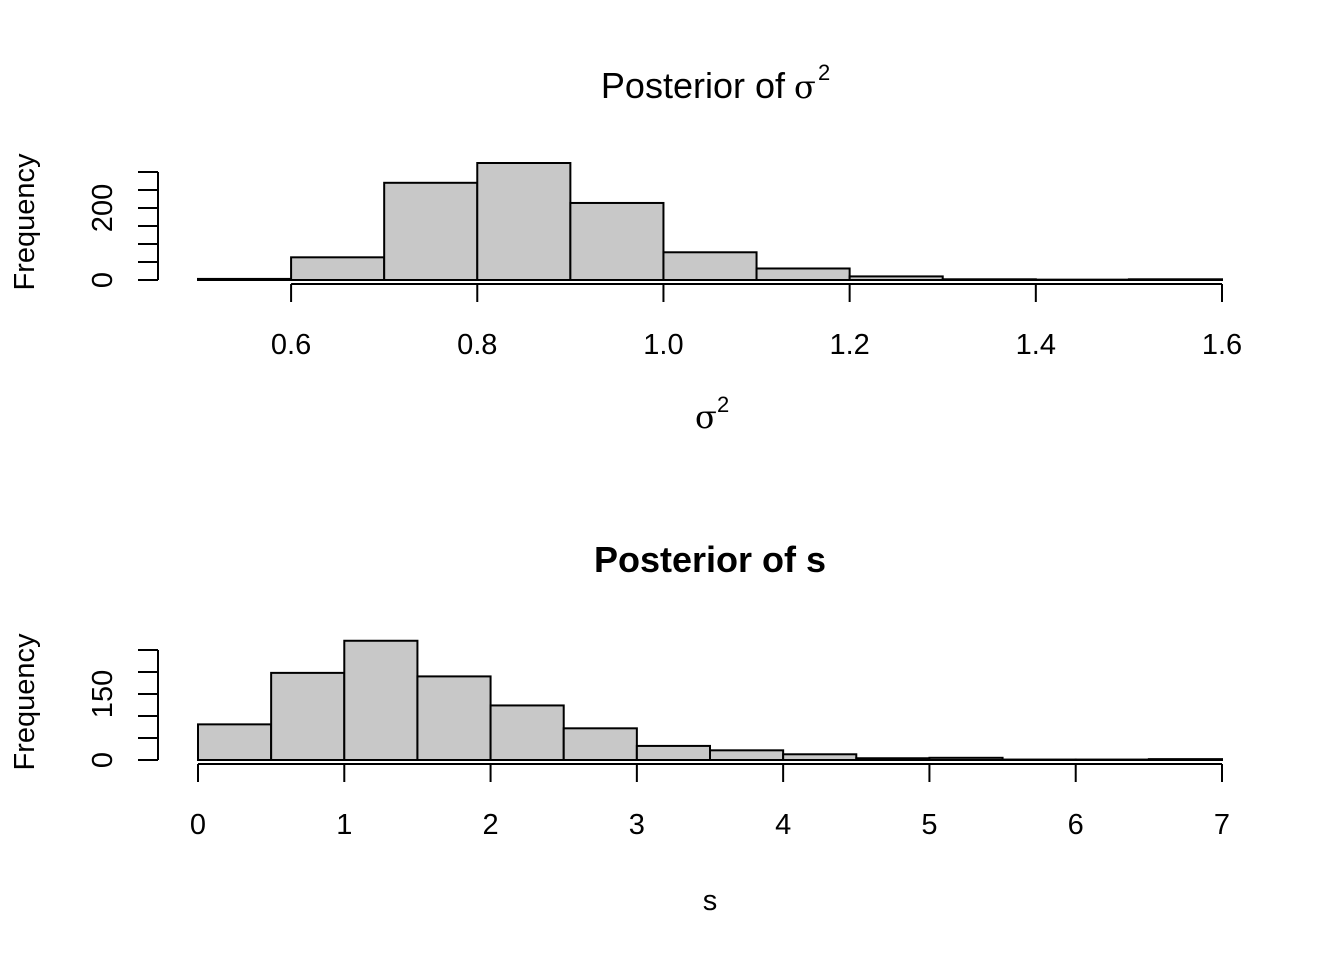 The width and height of the screenshot is (1344, 960). I want to click on y-axis-sigma2: 0 200, so click(123, 229).